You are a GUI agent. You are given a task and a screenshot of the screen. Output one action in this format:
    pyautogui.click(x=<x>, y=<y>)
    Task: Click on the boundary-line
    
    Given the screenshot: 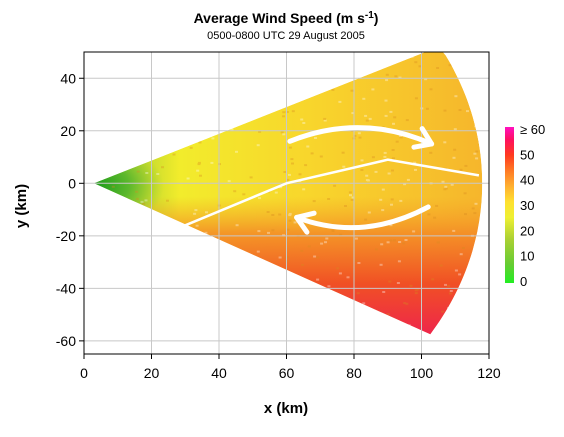 What is the action you would take?
    pyautogui.click(x=332, y=192)
    